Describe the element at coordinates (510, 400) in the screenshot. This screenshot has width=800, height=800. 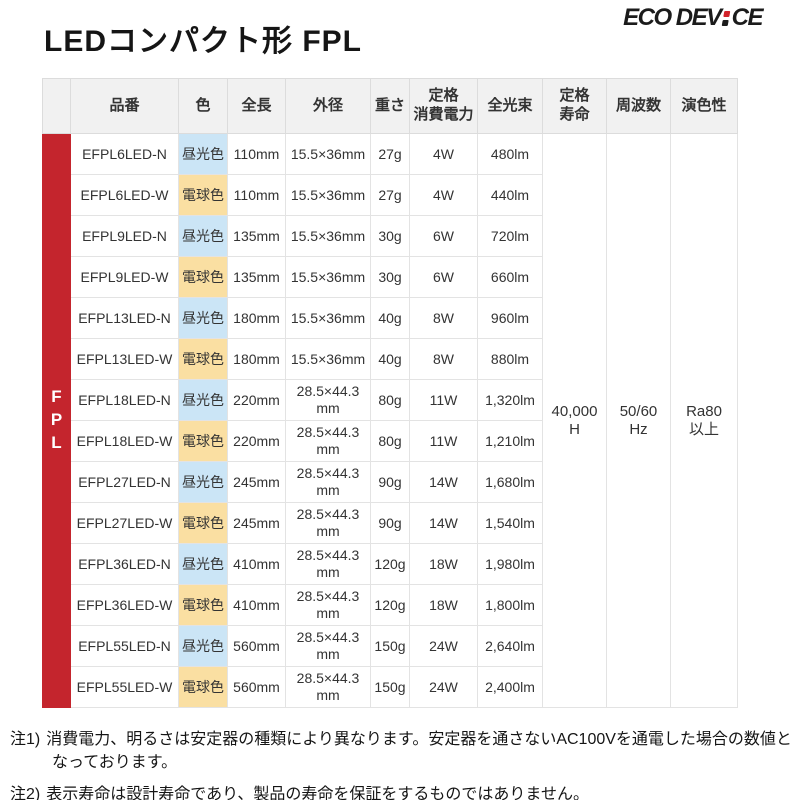
I see `cell-flux: 1,320lm` at that location.